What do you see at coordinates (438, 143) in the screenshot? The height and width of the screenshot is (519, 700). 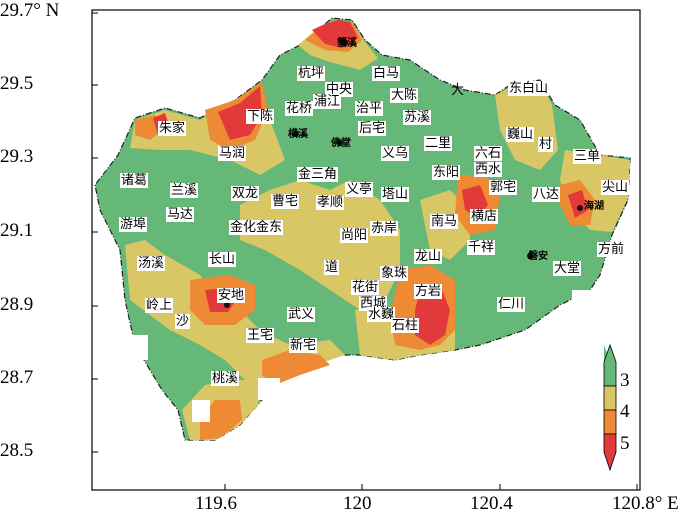 I see `place-label: 二里` at bounding box center [438, 143].